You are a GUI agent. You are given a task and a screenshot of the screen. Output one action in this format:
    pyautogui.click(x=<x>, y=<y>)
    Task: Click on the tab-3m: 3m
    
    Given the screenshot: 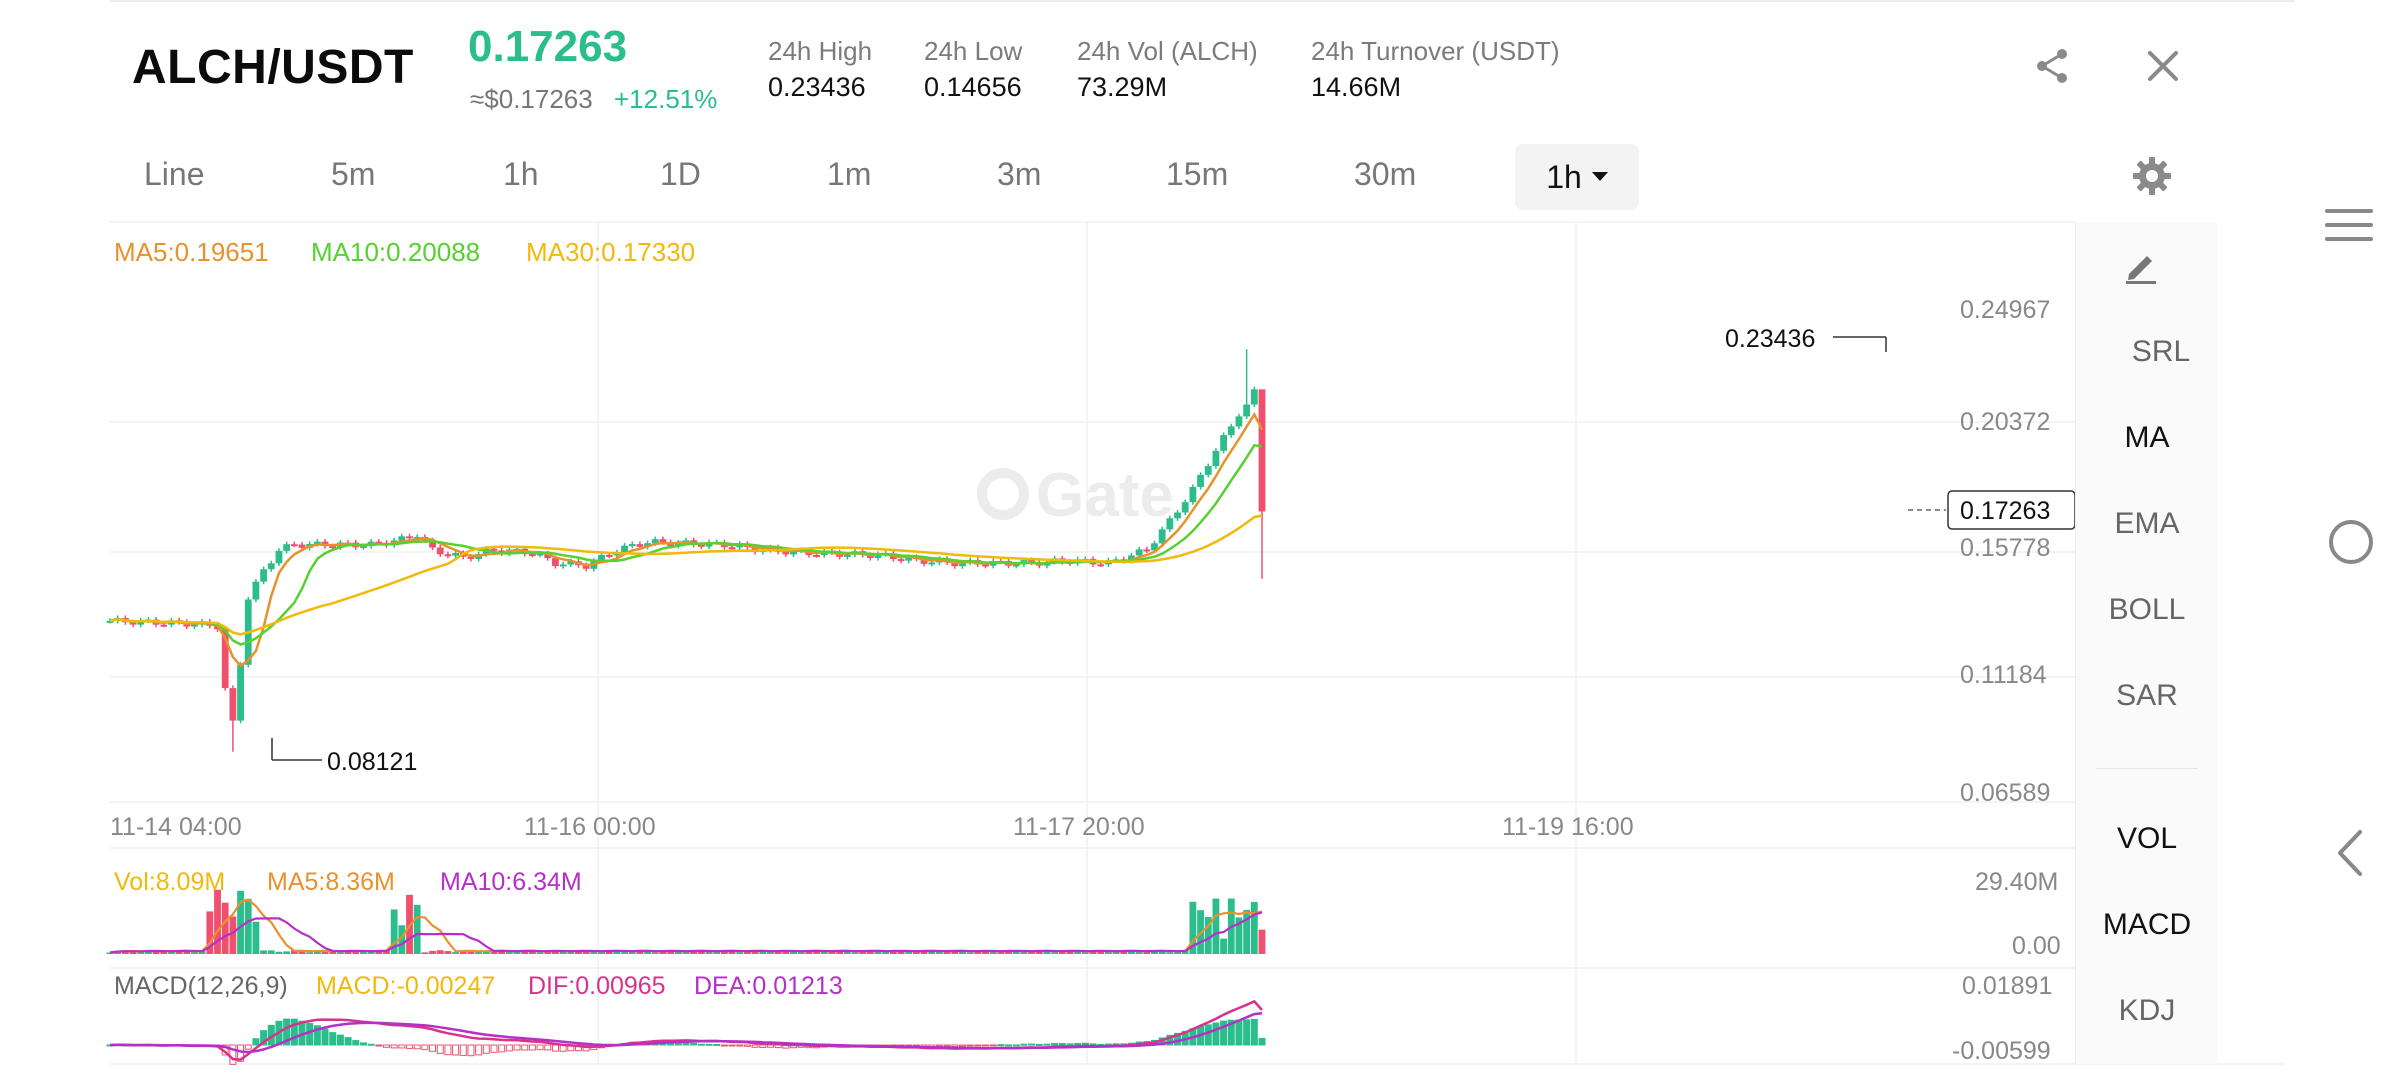 What is the action you would take?
    pyautogui.click(x=1019, y=174)
    